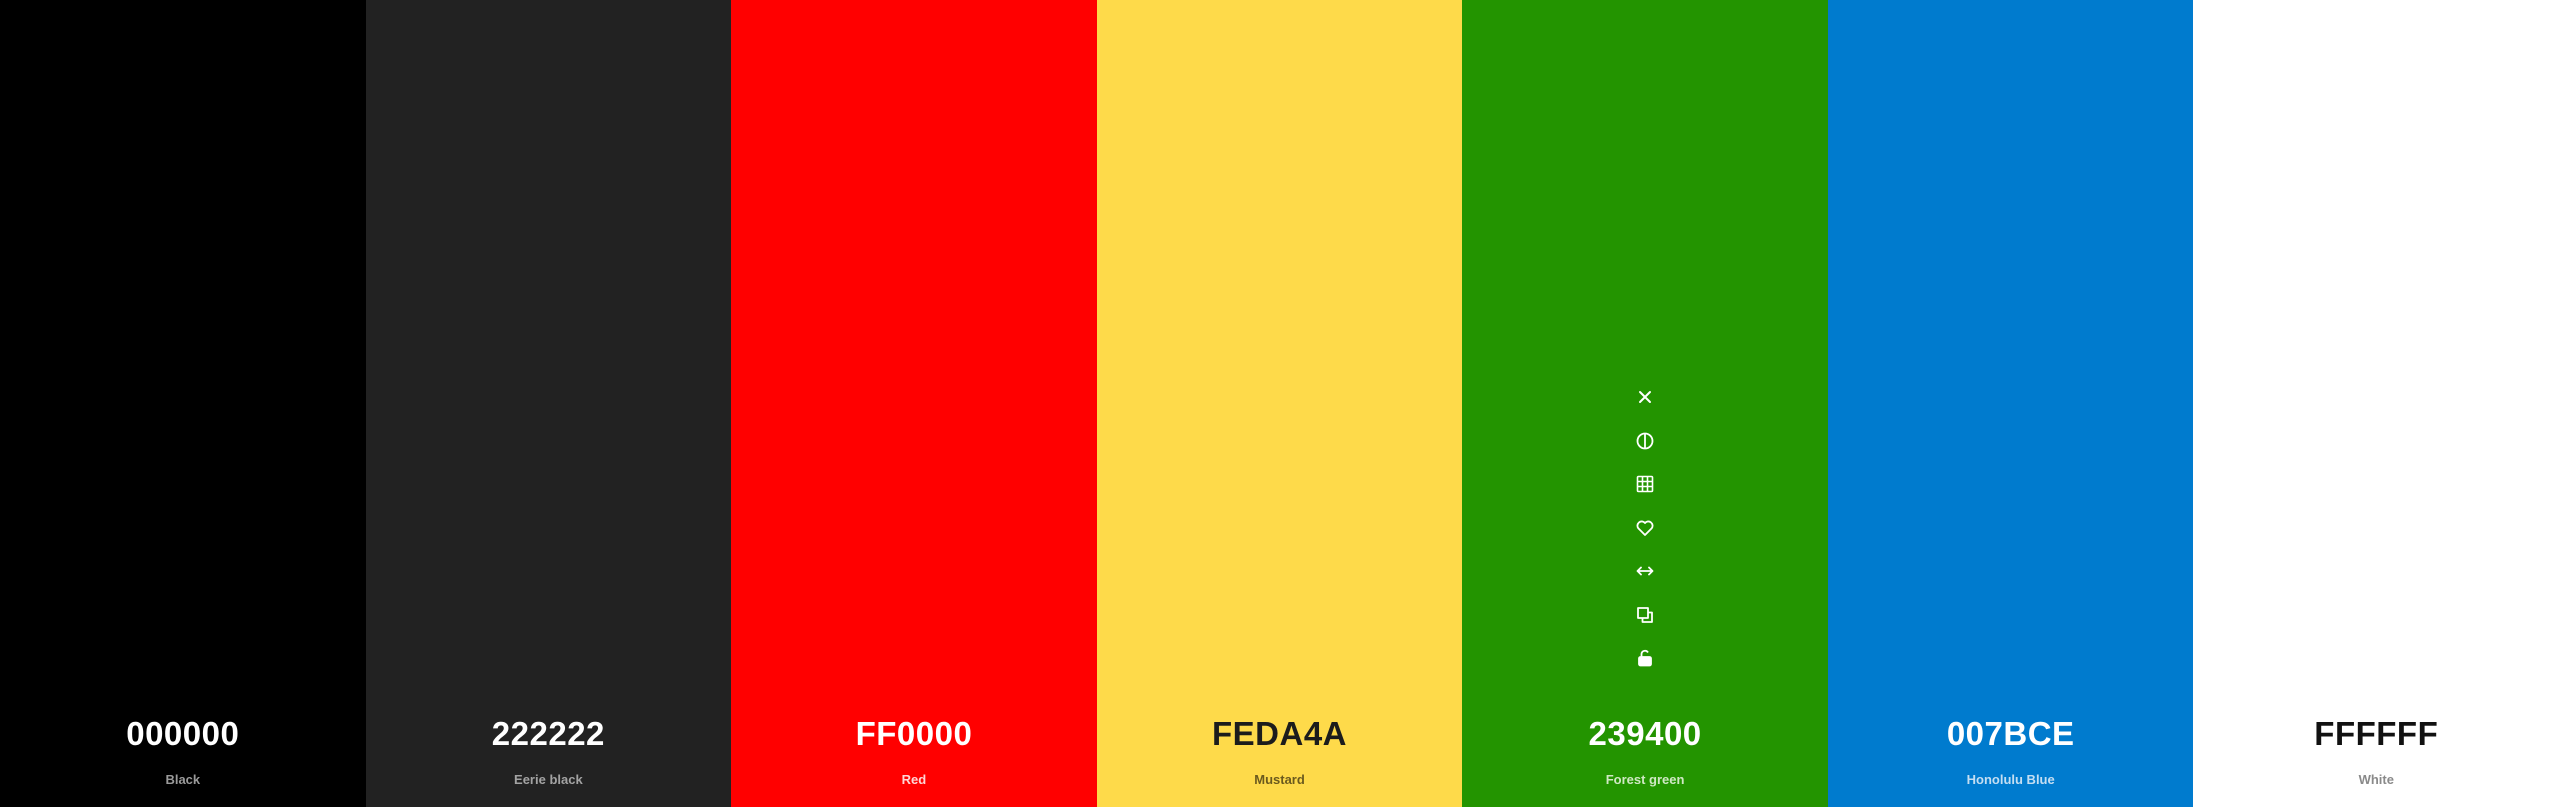  What do you see at coordinates (1645, 733) in the screenshot?
I see `hex-code: 239400` at bounding box center [1645, 733].